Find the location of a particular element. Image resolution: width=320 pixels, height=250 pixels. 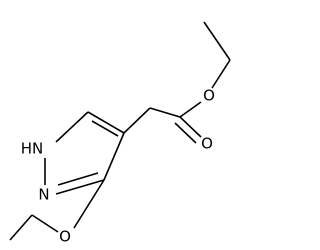

atom-label: HN is located at coordinates (32, 149).